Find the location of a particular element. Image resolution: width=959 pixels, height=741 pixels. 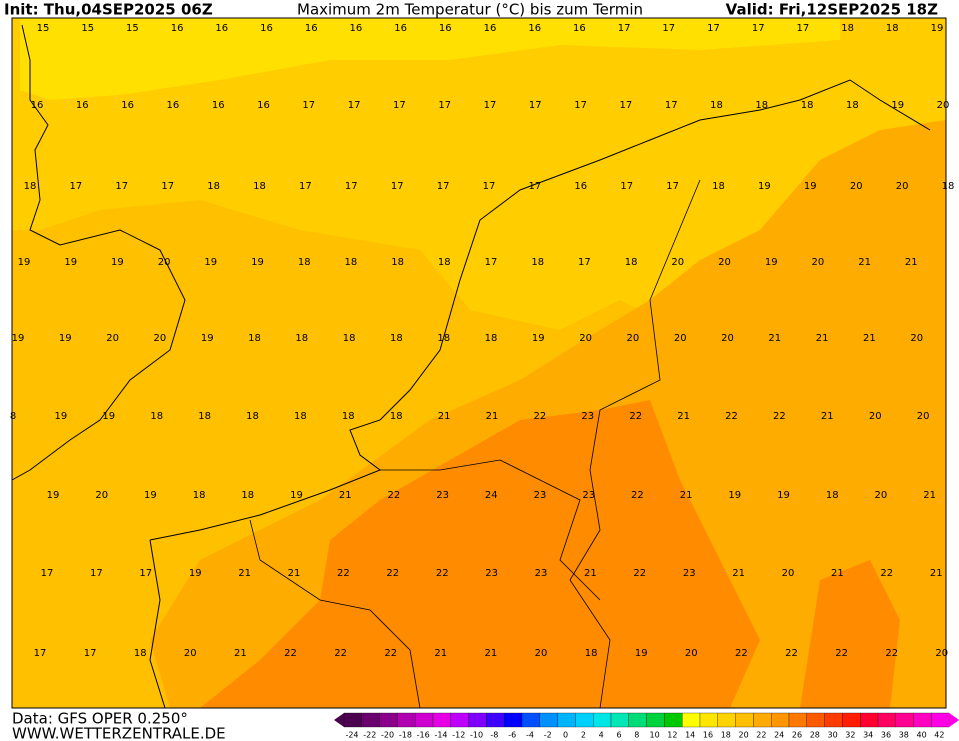

temperature-label: 24 is located at coordinates (491, 495).